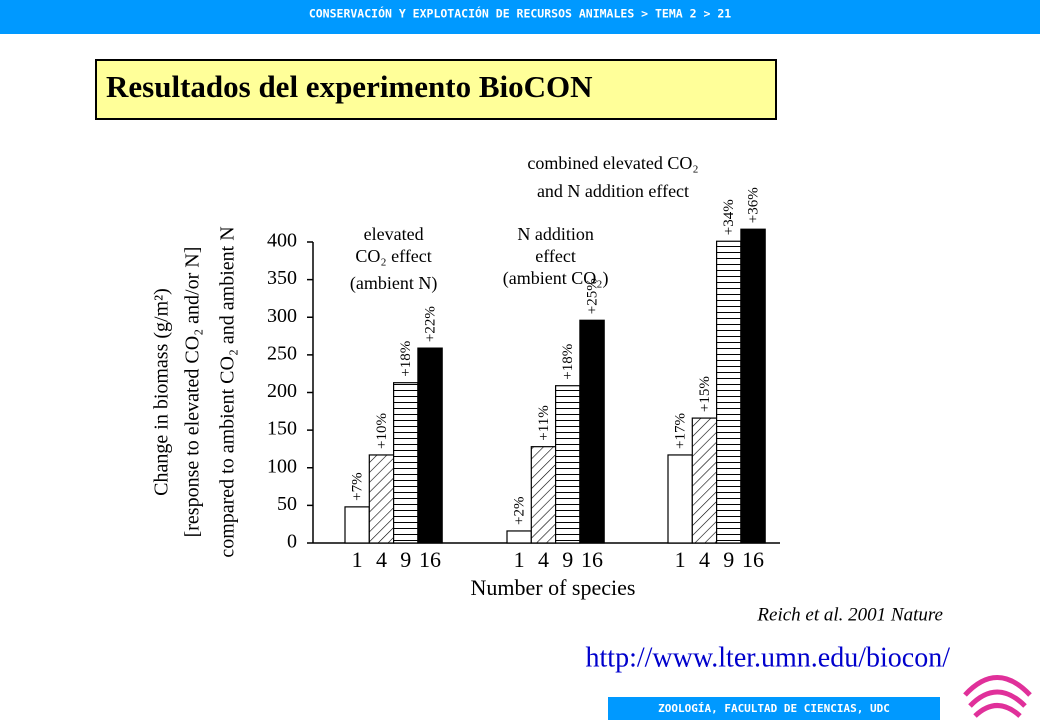 The width and height of the screenshot is (1040, 720). Describe the element at coordinates (613, 191) in the screenshot. I see `group-label: and N addition effect` at that location.